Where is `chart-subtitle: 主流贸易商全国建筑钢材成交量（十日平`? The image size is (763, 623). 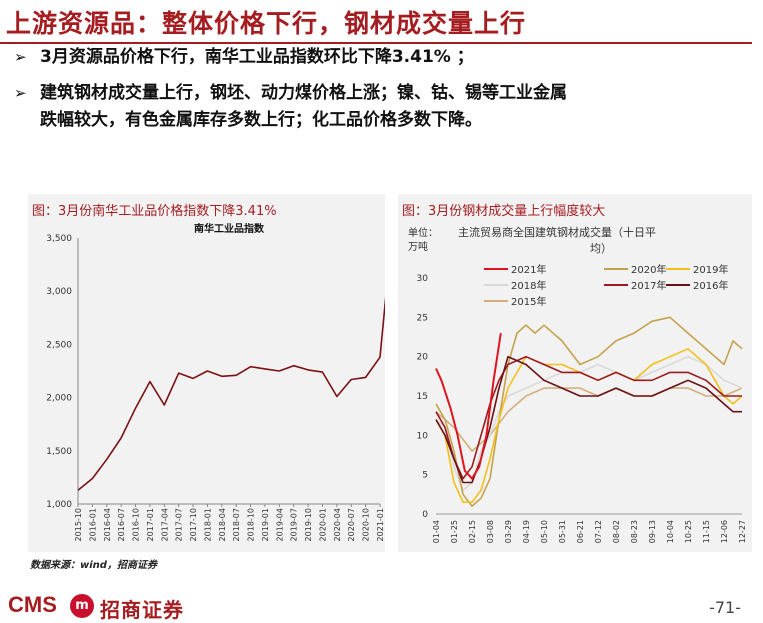
chart-subtitle: 主流贸易商全国建筑钢材成交量（十日平 is located at coordinates (557, 232).